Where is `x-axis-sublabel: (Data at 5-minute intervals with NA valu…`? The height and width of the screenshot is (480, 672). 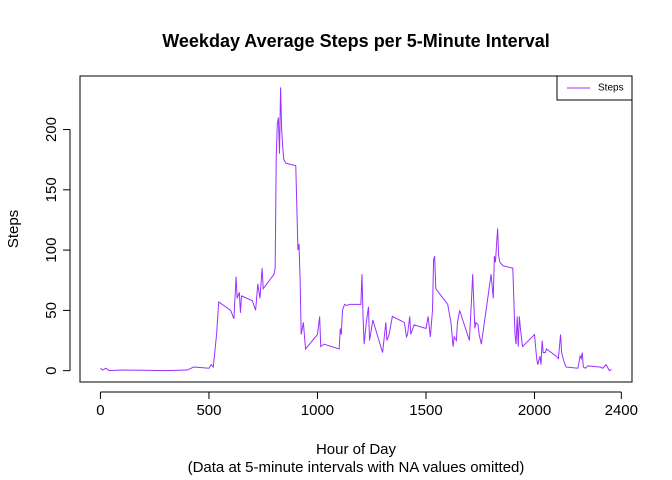
x-axis-sublabel: (Data at 5-minute intervals with NA valu… is located at coordinates (356, 467).